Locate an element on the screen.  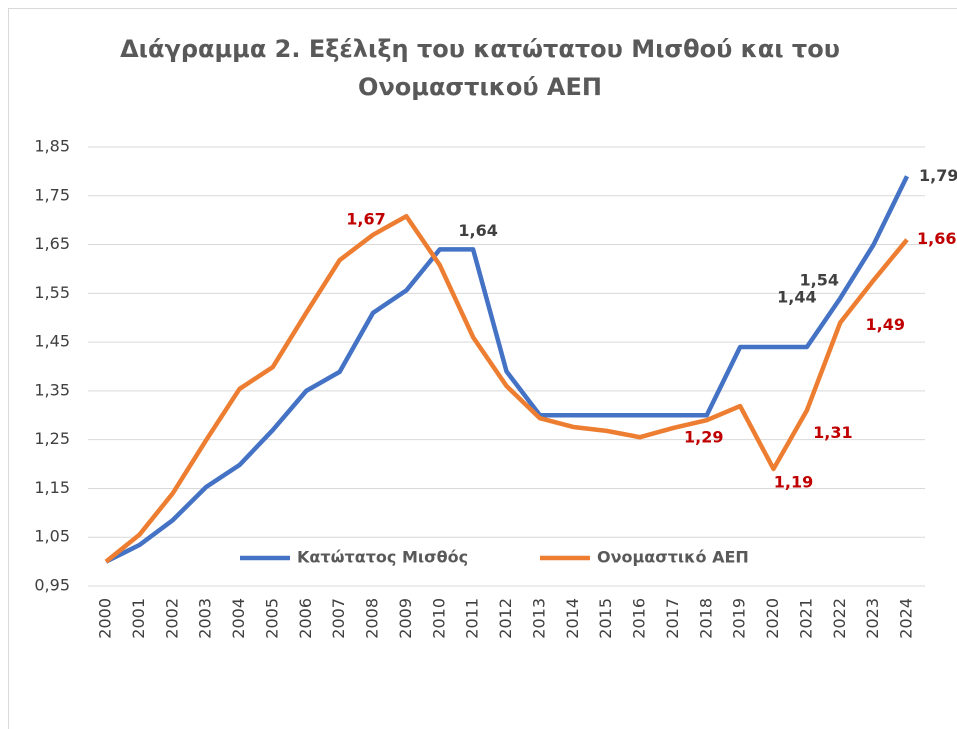
data-label: 1,79 is located at coordinates (938, 175).